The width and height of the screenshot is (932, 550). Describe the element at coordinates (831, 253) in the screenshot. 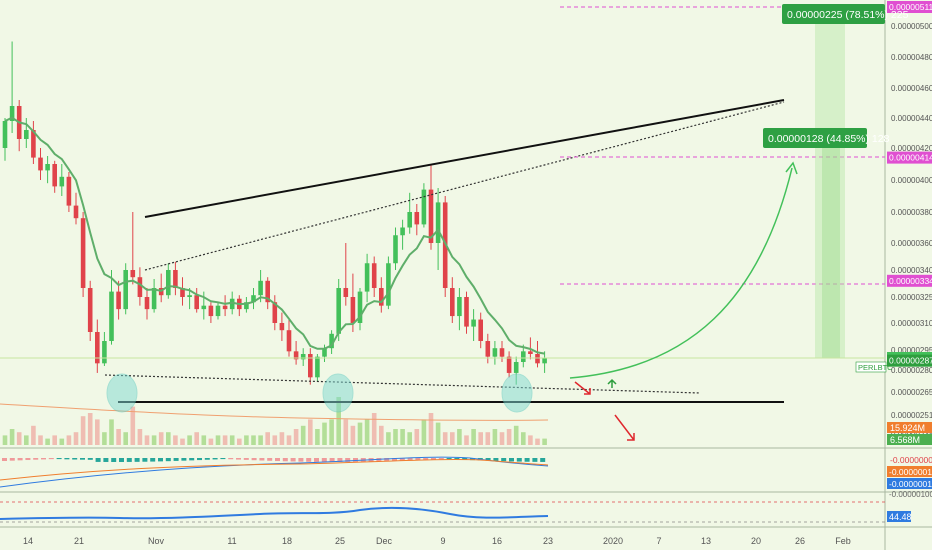

I see `target-2-range` at that location.